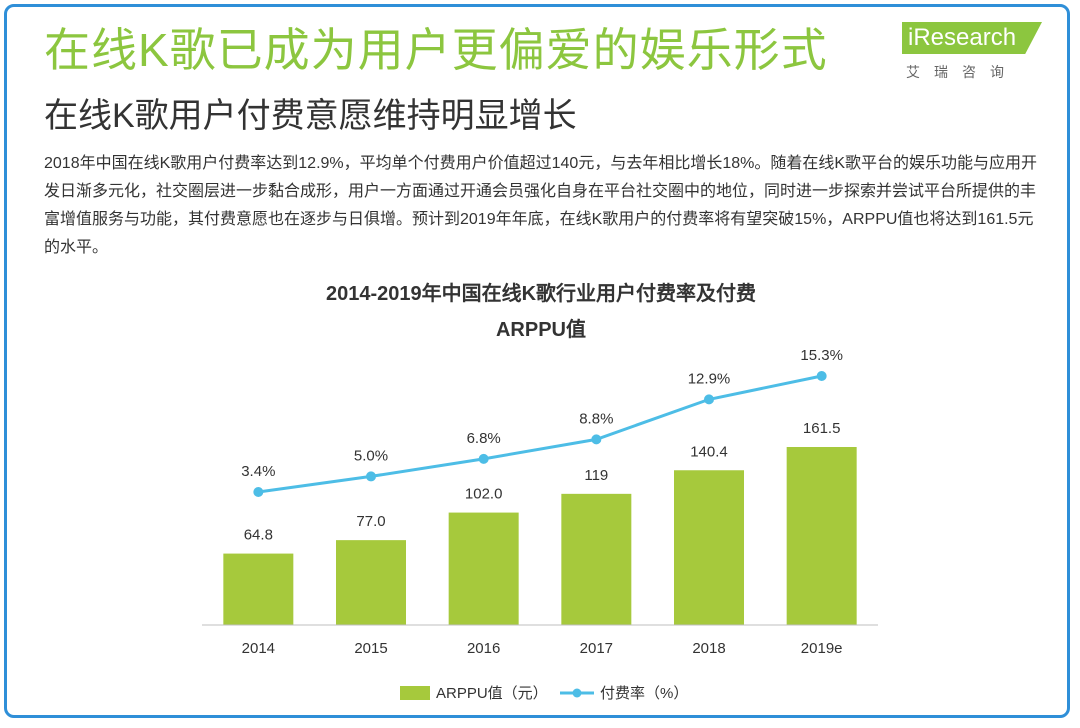  What do you see at coordinates (484, 438) in the screenshot?
I see `rate-label-2016: 6.8%` at bounding box center [484, 438].